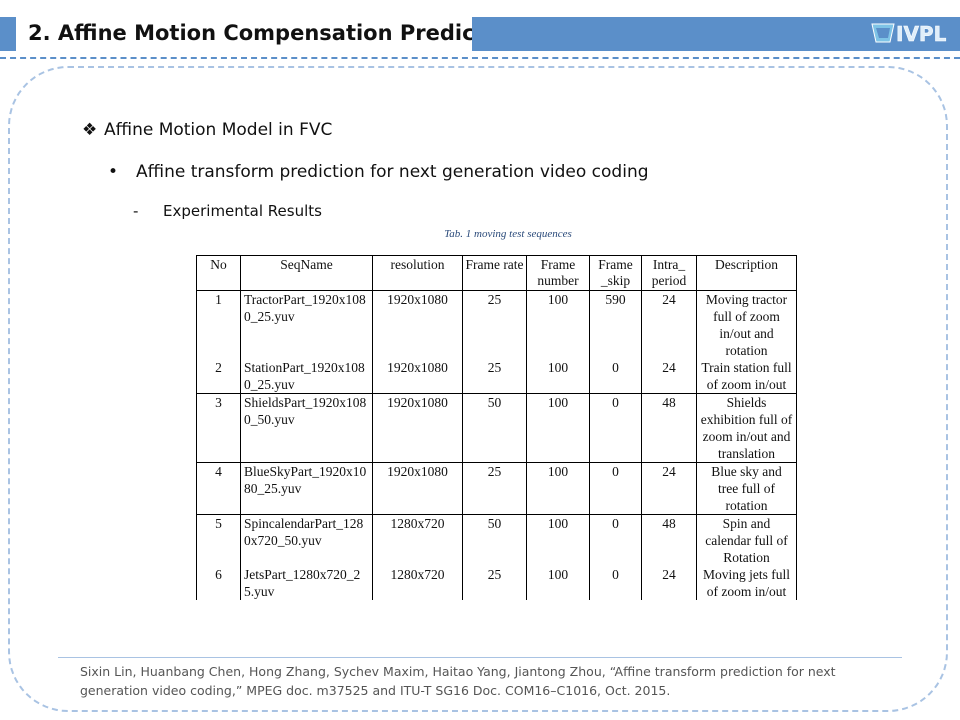  I want to click on cell-description: Moving jets full of zoom in/out, so click(746, 583).